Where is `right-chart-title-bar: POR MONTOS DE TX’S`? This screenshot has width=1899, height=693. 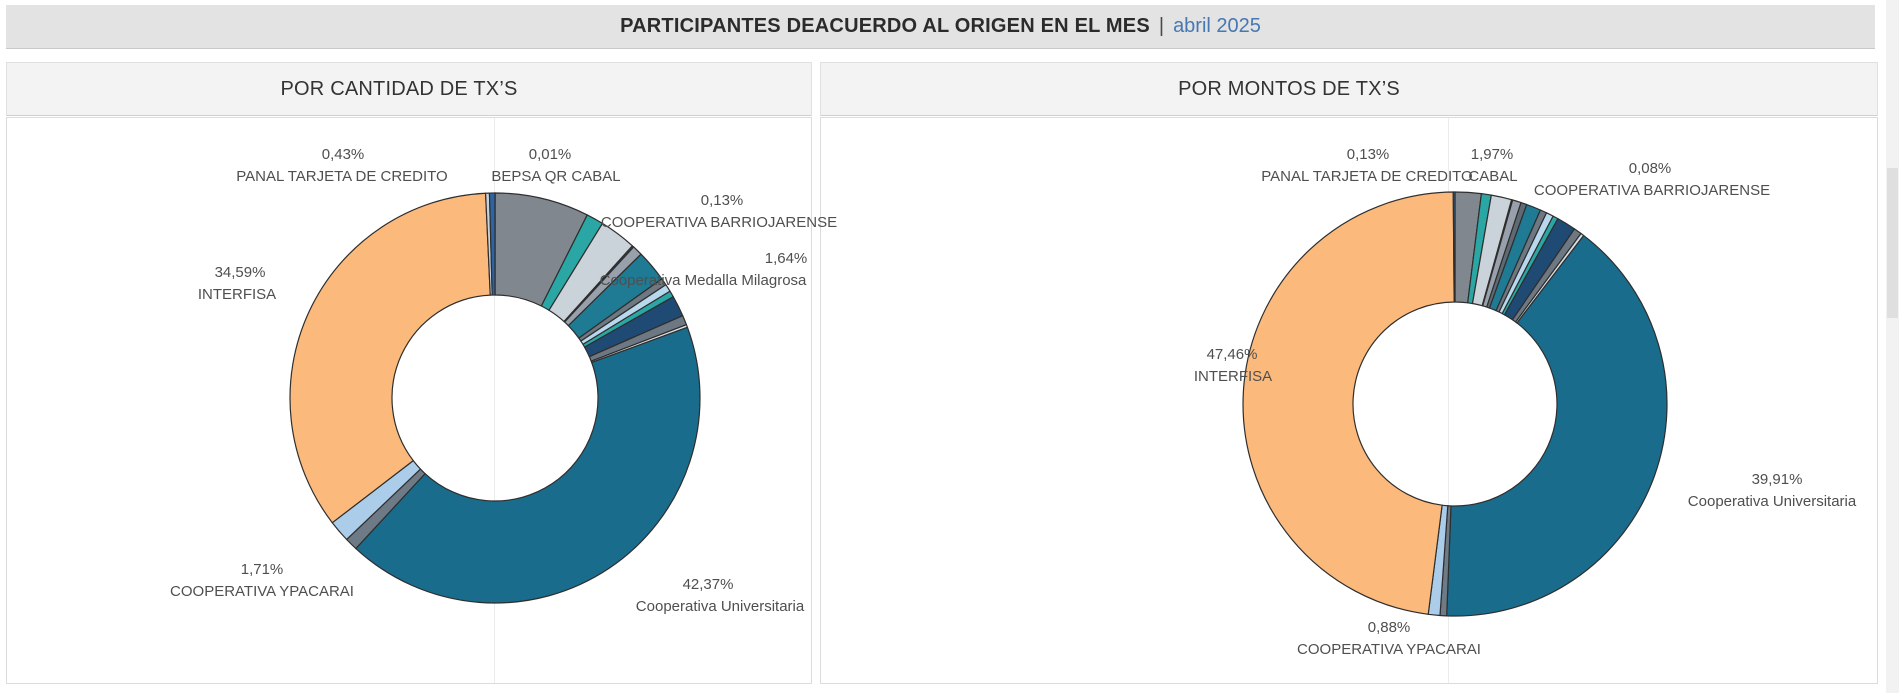 right-chart-title-bar: POR MONTOS DE TX’S is located at coordinates (1349, 89).